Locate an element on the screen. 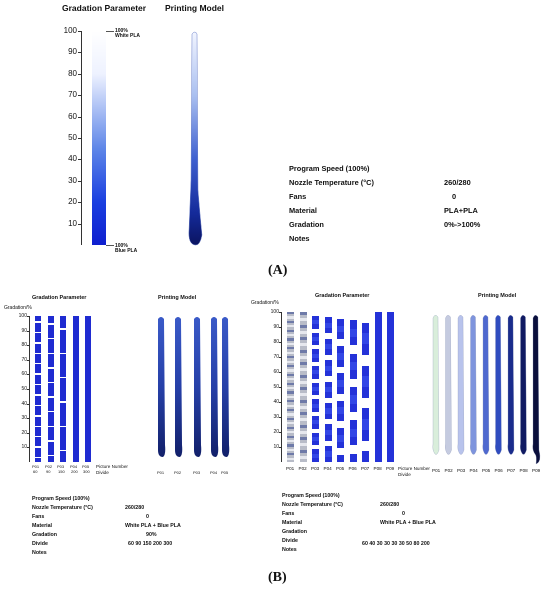 This screenshot has width=550, height=589. panel-a-param-name: Notes is located at coordinates (299, 238).